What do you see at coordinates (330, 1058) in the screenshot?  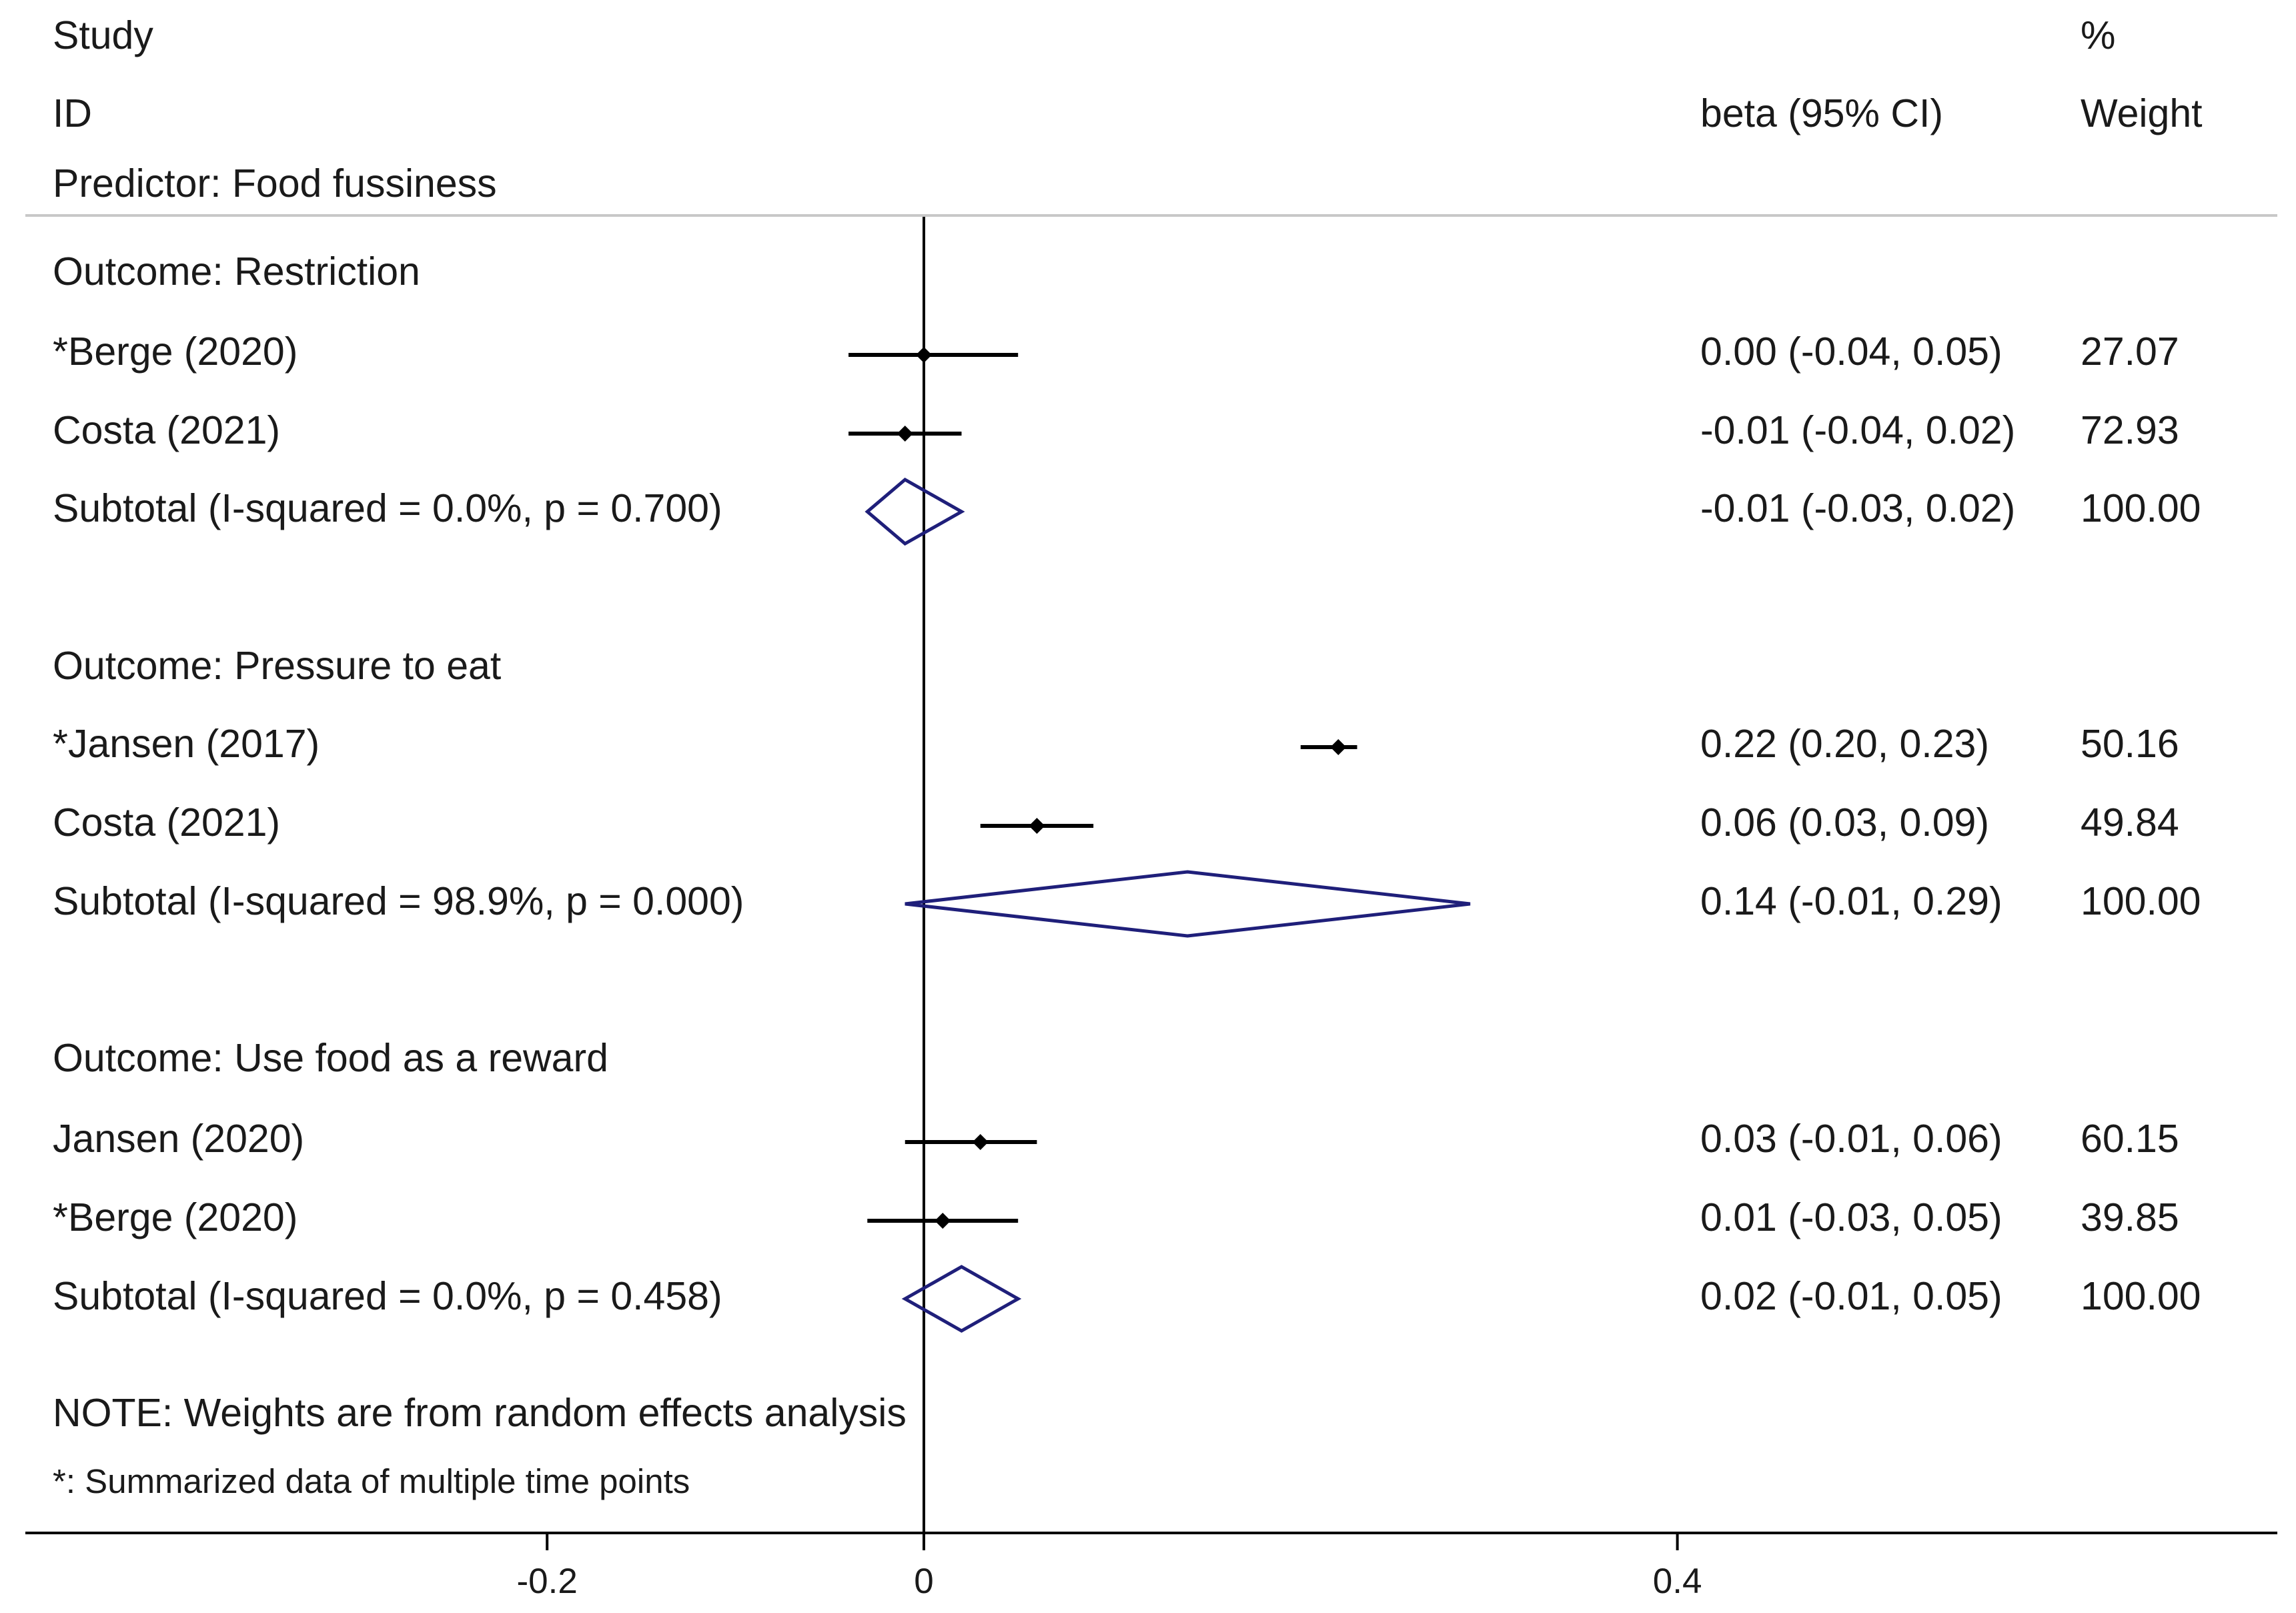 I see `group-title-reward: Outcome: Use food as a reward` at bounding box center [330, 1058].